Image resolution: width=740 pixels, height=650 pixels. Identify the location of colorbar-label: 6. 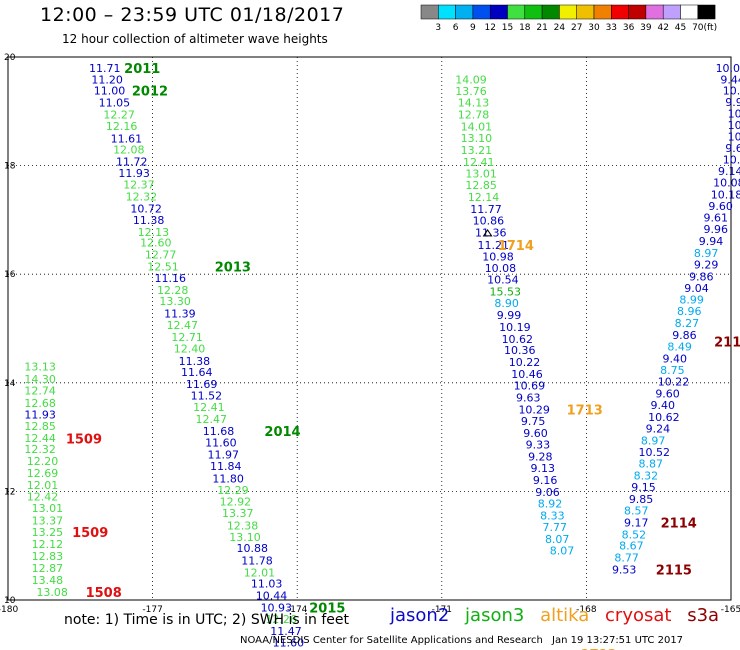
(456, 28).